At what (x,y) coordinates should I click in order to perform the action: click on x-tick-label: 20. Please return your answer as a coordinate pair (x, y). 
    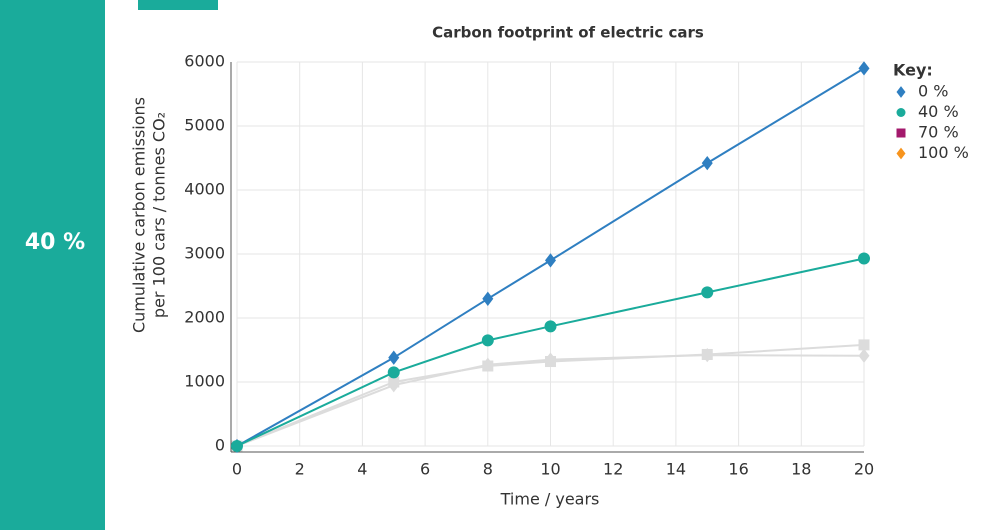
    Looking at the image, I should click on (864, 469).